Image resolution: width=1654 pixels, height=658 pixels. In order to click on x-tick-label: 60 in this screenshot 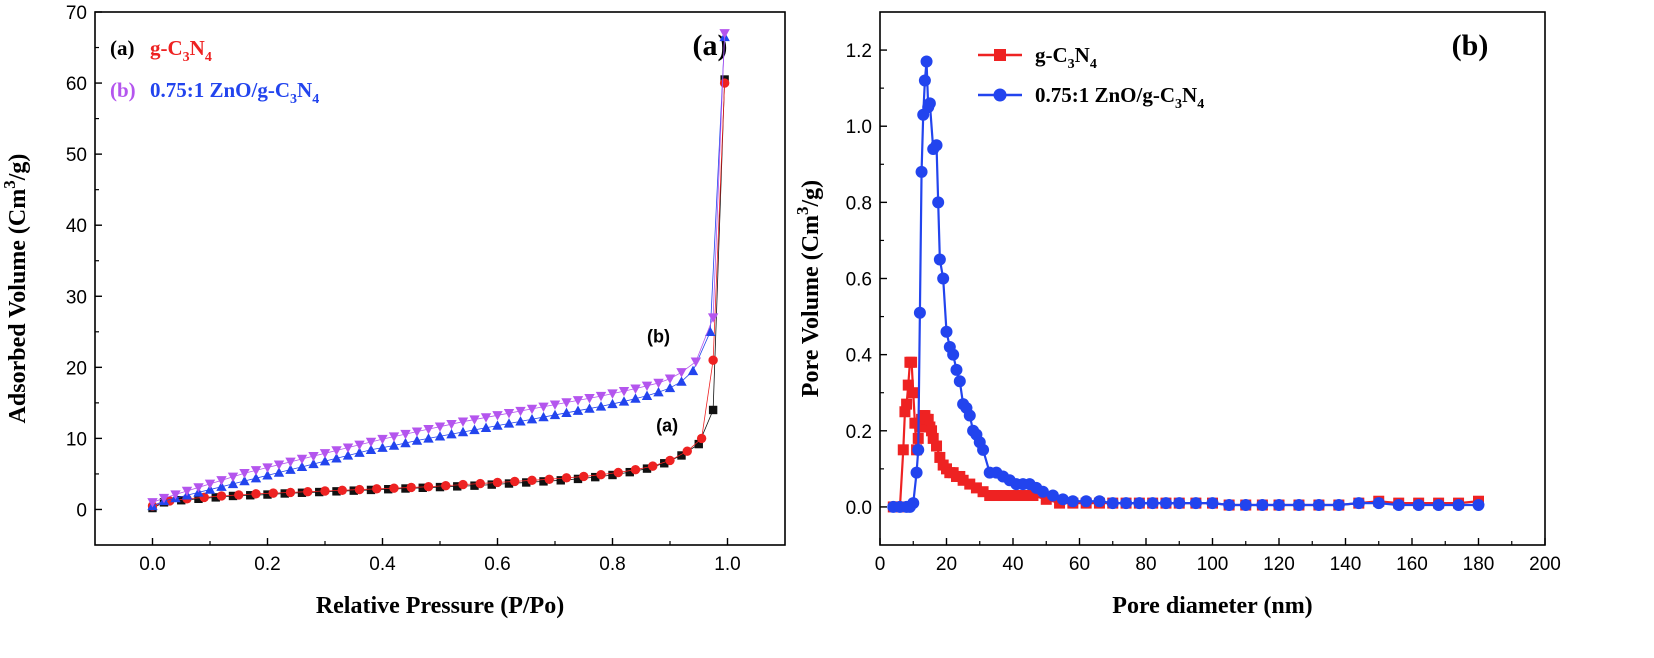, I will do `click(1079, 564)`.